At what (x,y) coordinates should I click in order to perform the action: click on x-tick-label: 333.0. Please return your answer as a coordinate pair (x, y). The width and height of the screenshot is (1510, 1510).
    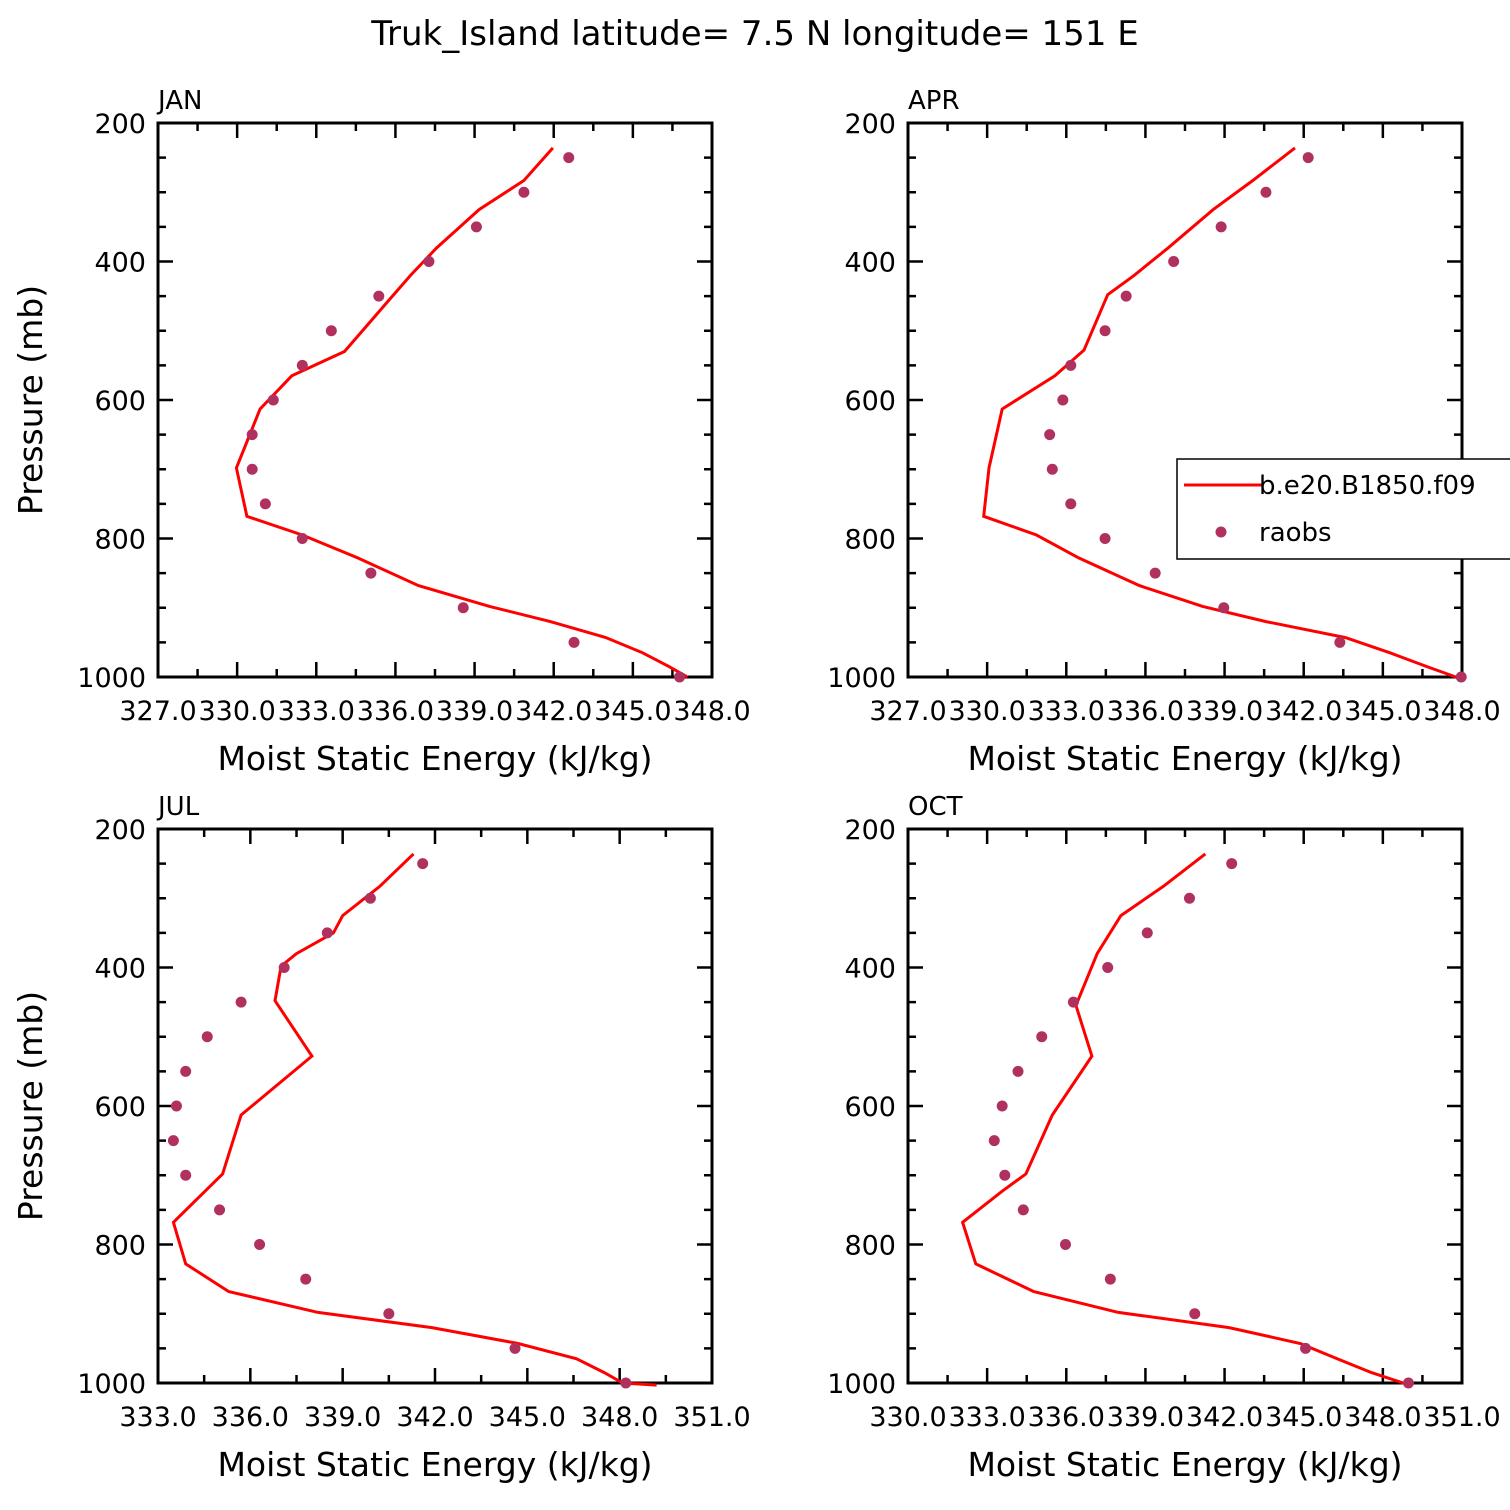
    Looking at the image, I should click on (157, 1417).